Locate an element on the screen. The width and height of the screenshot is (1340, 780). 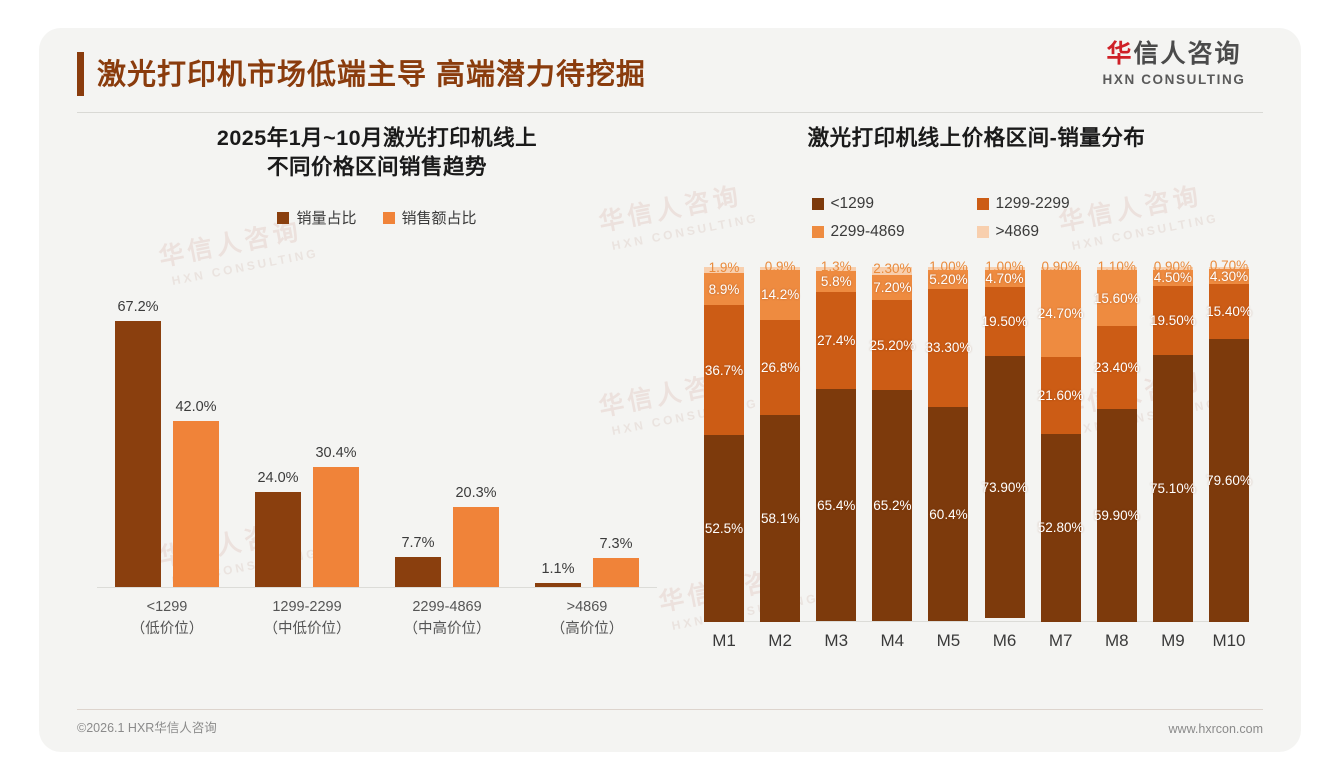
stacked-bar-column: 0.90% 24.70% 21.60% 52.80% is located at coordinates (1061, 440).